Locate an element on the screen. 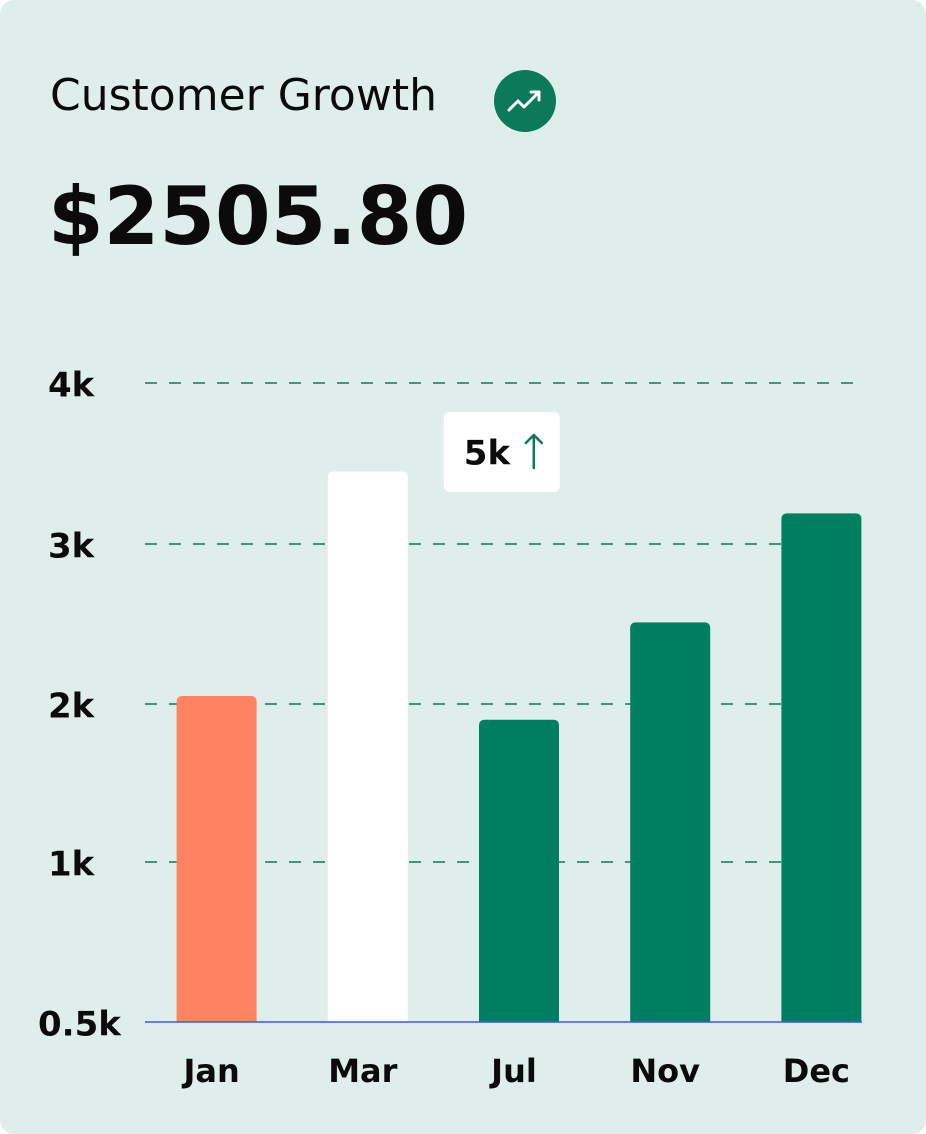 This screenshot has height=1134, width=926. y-tick-label: 3k is located at coordinates (72, 547).